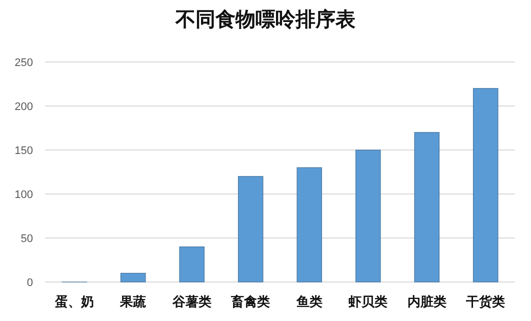 The width and height of the screenshot is (531, 321). Describe the element at coordinates (29, 283) in the screenshot. I see `y-tick-label: 0` at that location.